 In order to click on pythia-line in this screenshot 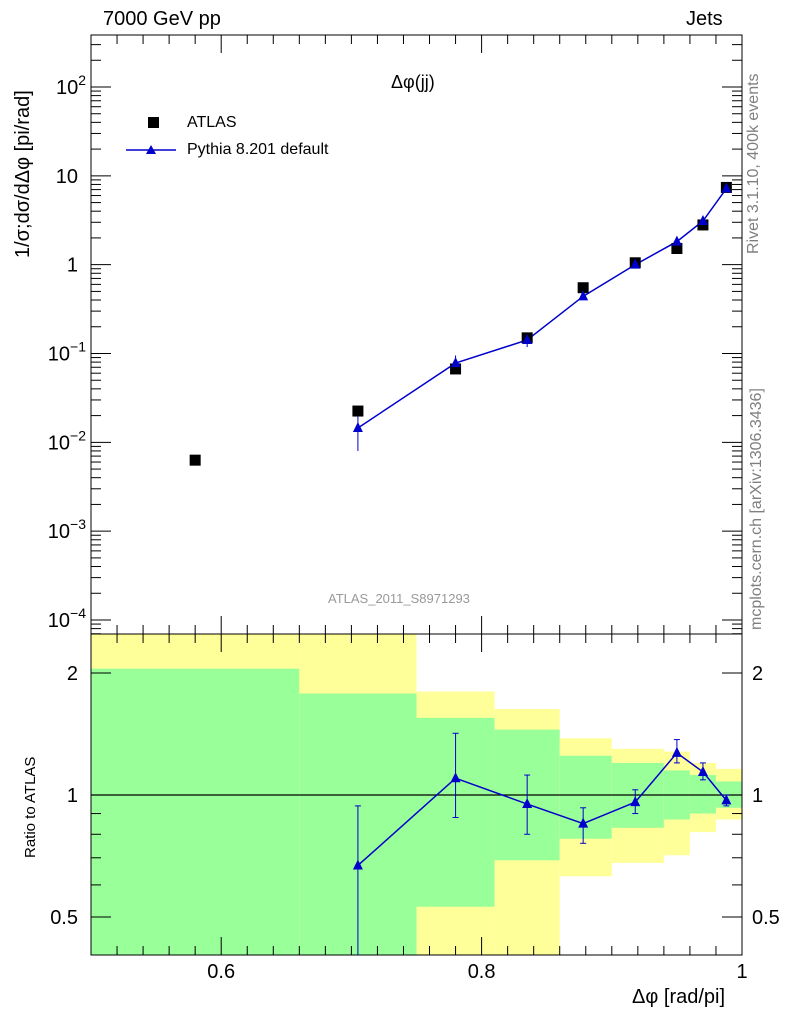, I will do `click(542, 308)`.